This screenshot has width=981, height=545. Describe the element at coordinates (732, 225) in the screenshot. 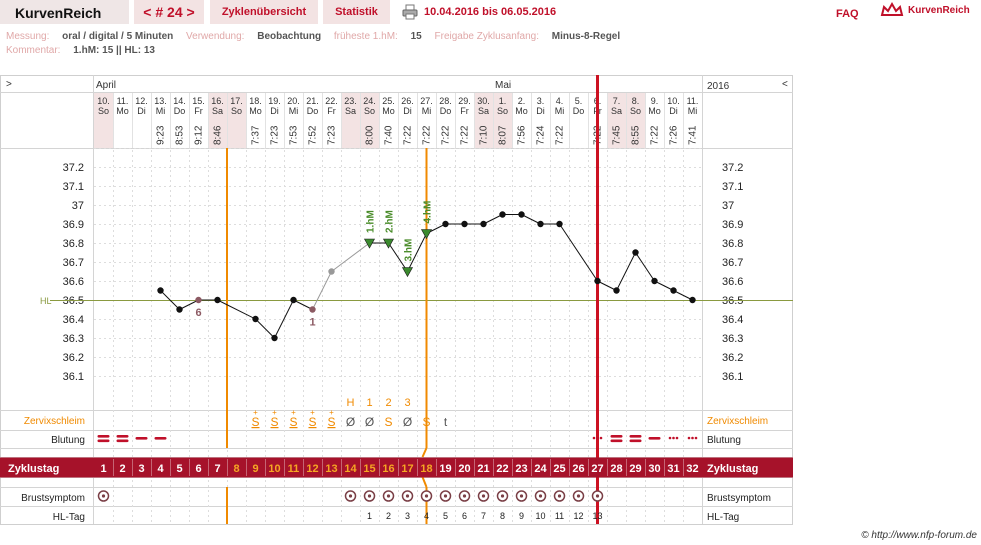

I see `y-tick-right: 36.9` at that location.